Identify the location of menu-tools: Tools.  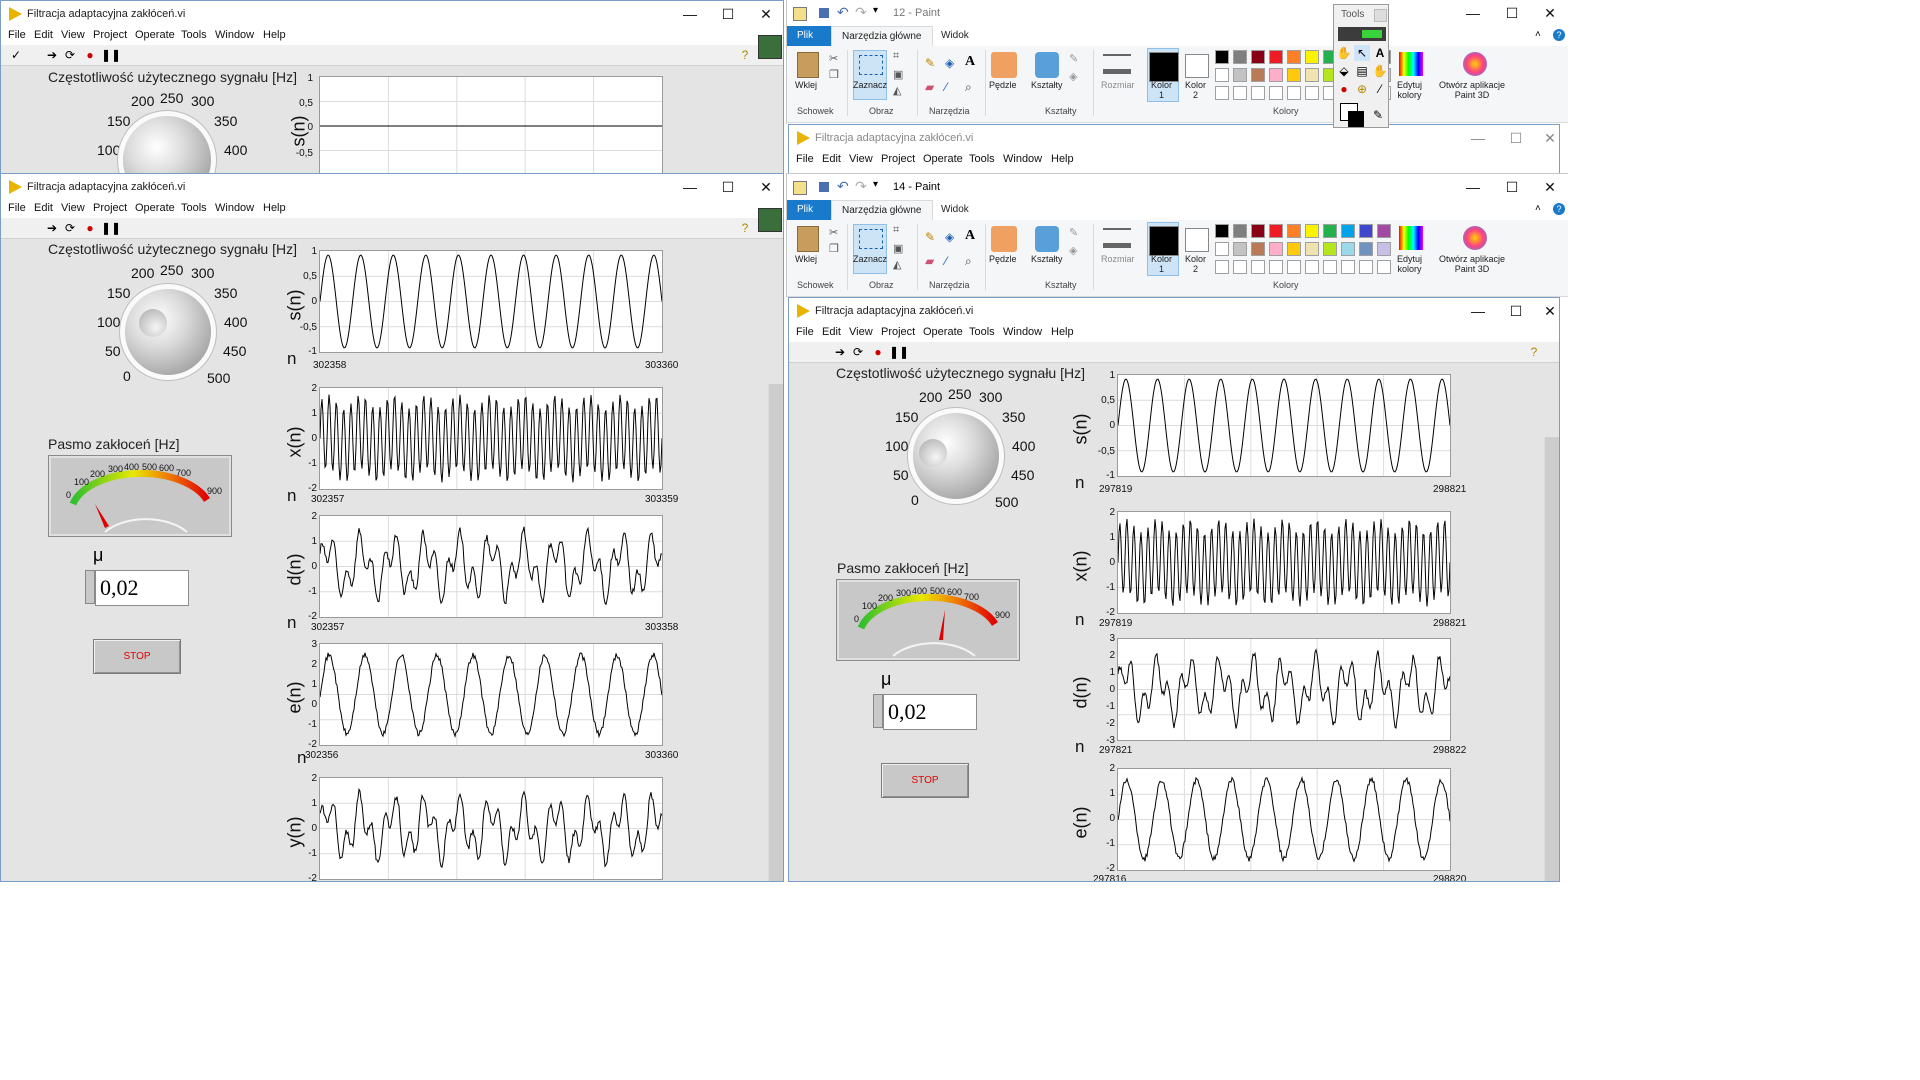
(982, 332).